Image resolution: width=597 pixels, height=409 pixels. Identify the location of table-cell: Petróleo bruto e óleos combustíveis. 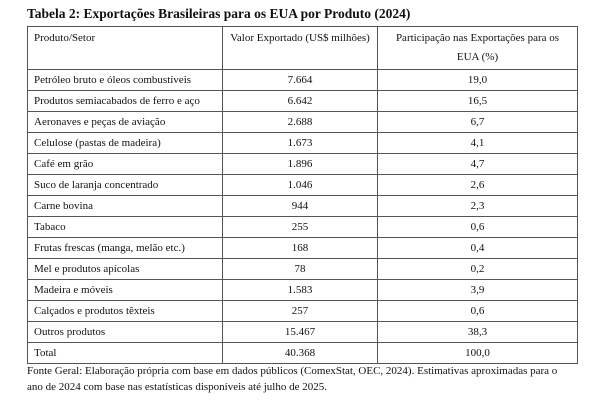
(125, 80).